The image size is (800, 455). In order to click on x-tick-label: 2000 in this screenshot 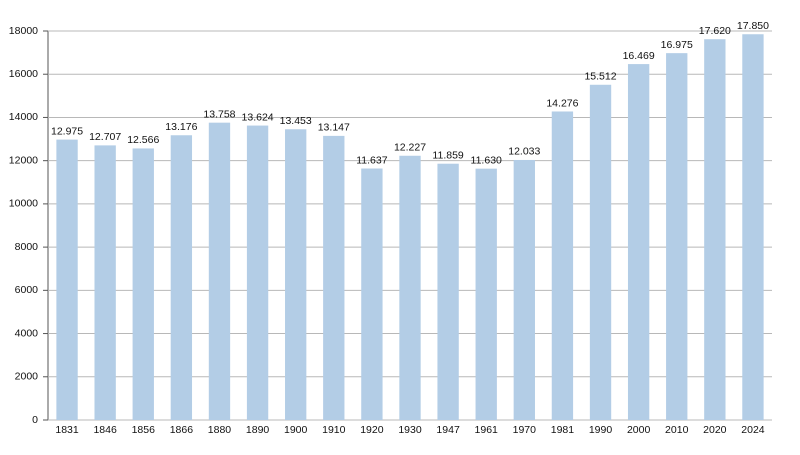, I will do `click(639, 430)`.